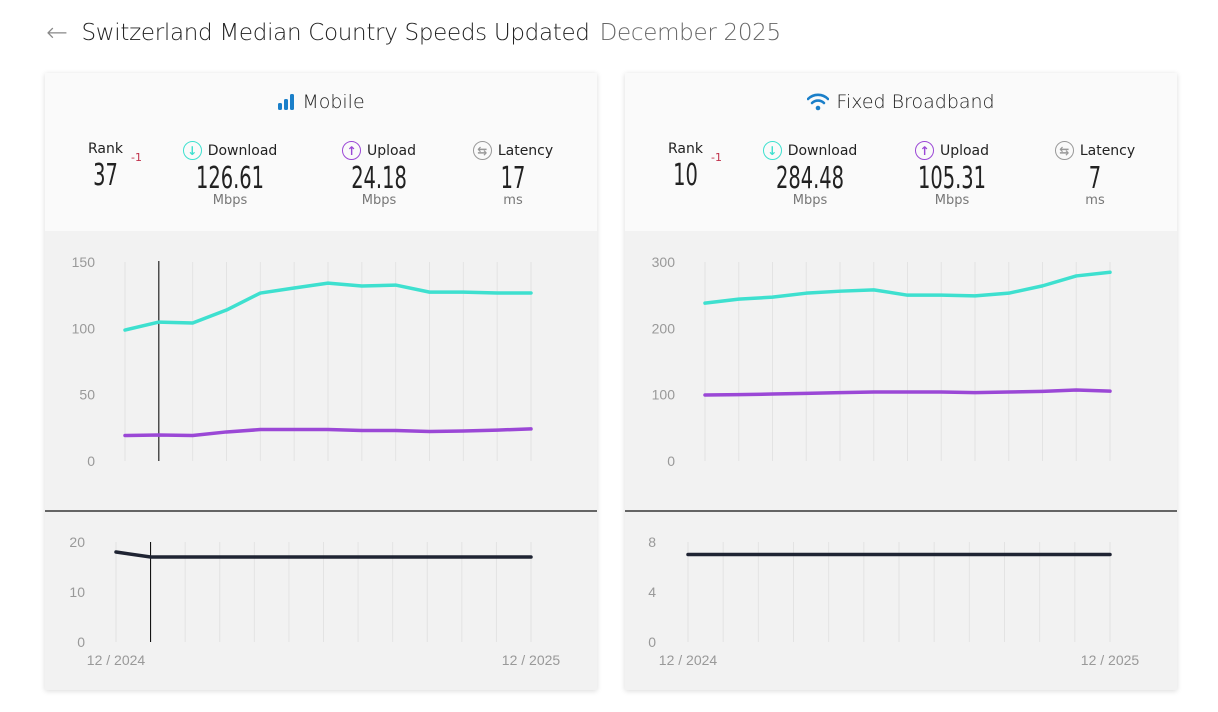 Image resolution: width=1218 pixels, height=712 pixels. What do you see at coordinates (952, 178) in the screenshot?
I see `upload-value: 105.31` at bounding box center [952, 178].